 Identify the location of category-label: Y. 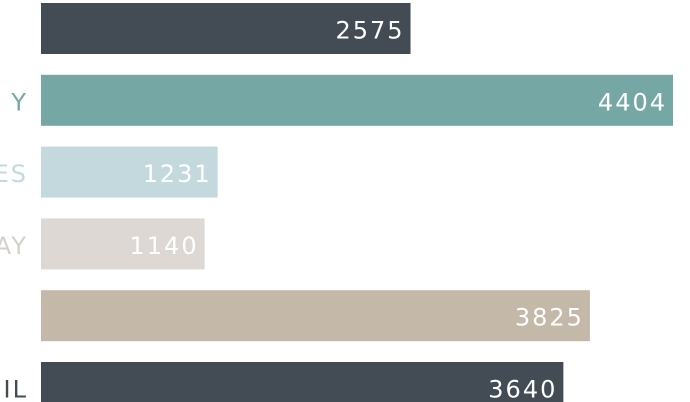
(19, 102).